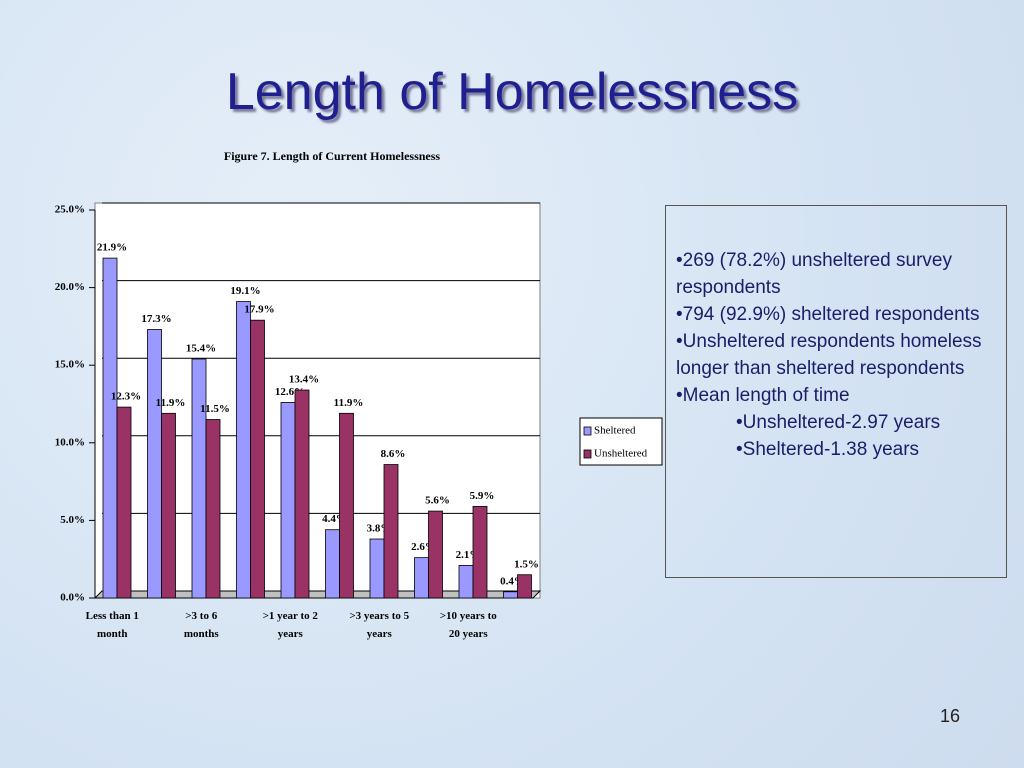 The width and height of the screenshot is (1024, 768). I want to click on y-tick-label: 5.0%, so click(72, 520).